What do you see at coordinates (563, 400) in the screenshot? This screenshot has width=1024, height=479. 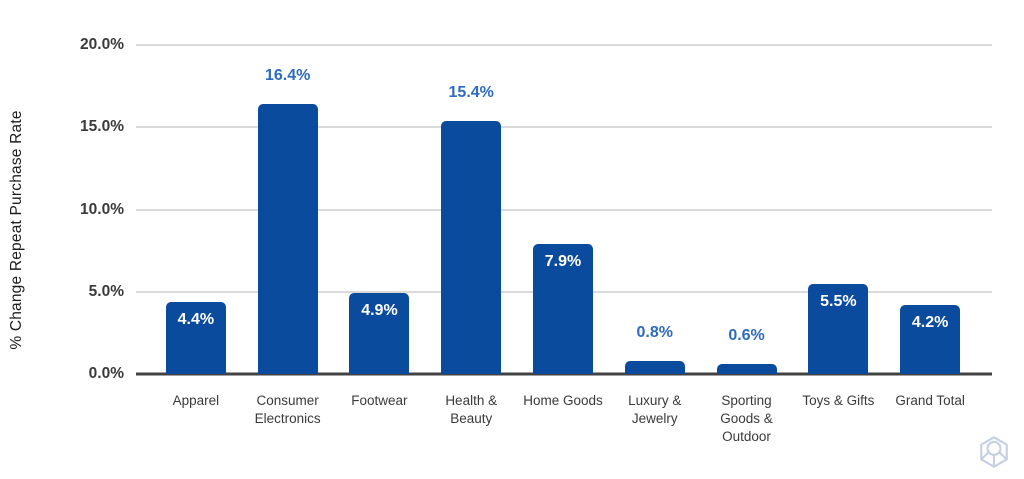 I see `category-label: Home Goods` at bounding box center [563, 400].